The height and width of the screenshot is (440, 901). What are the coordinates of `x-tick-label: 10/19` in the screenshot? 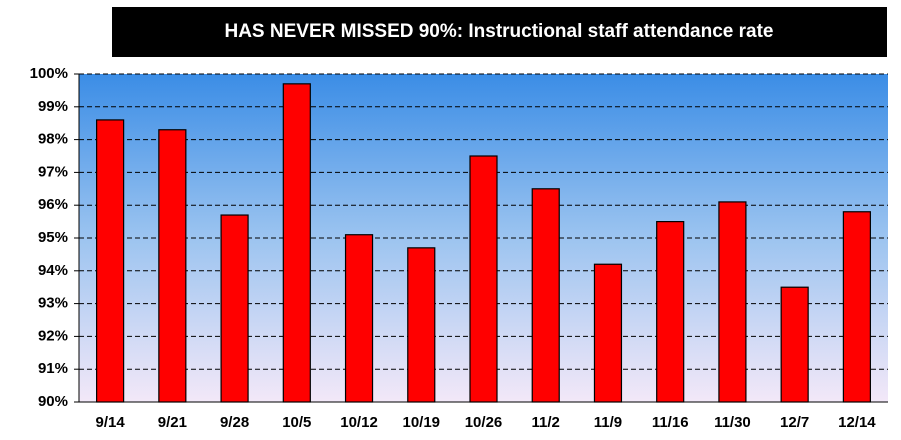 It's located at (421, 422).